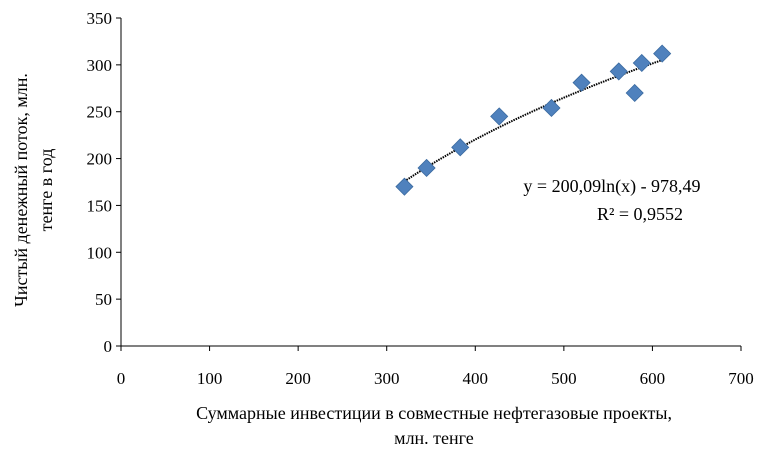 Image resolution: width=764 pixels, height=455 pixels. What do you see at coordinates (640, 214) in the screenshot?
I see `trend-r-squared: R² = 0,9552` at bounding box center [640, 214].